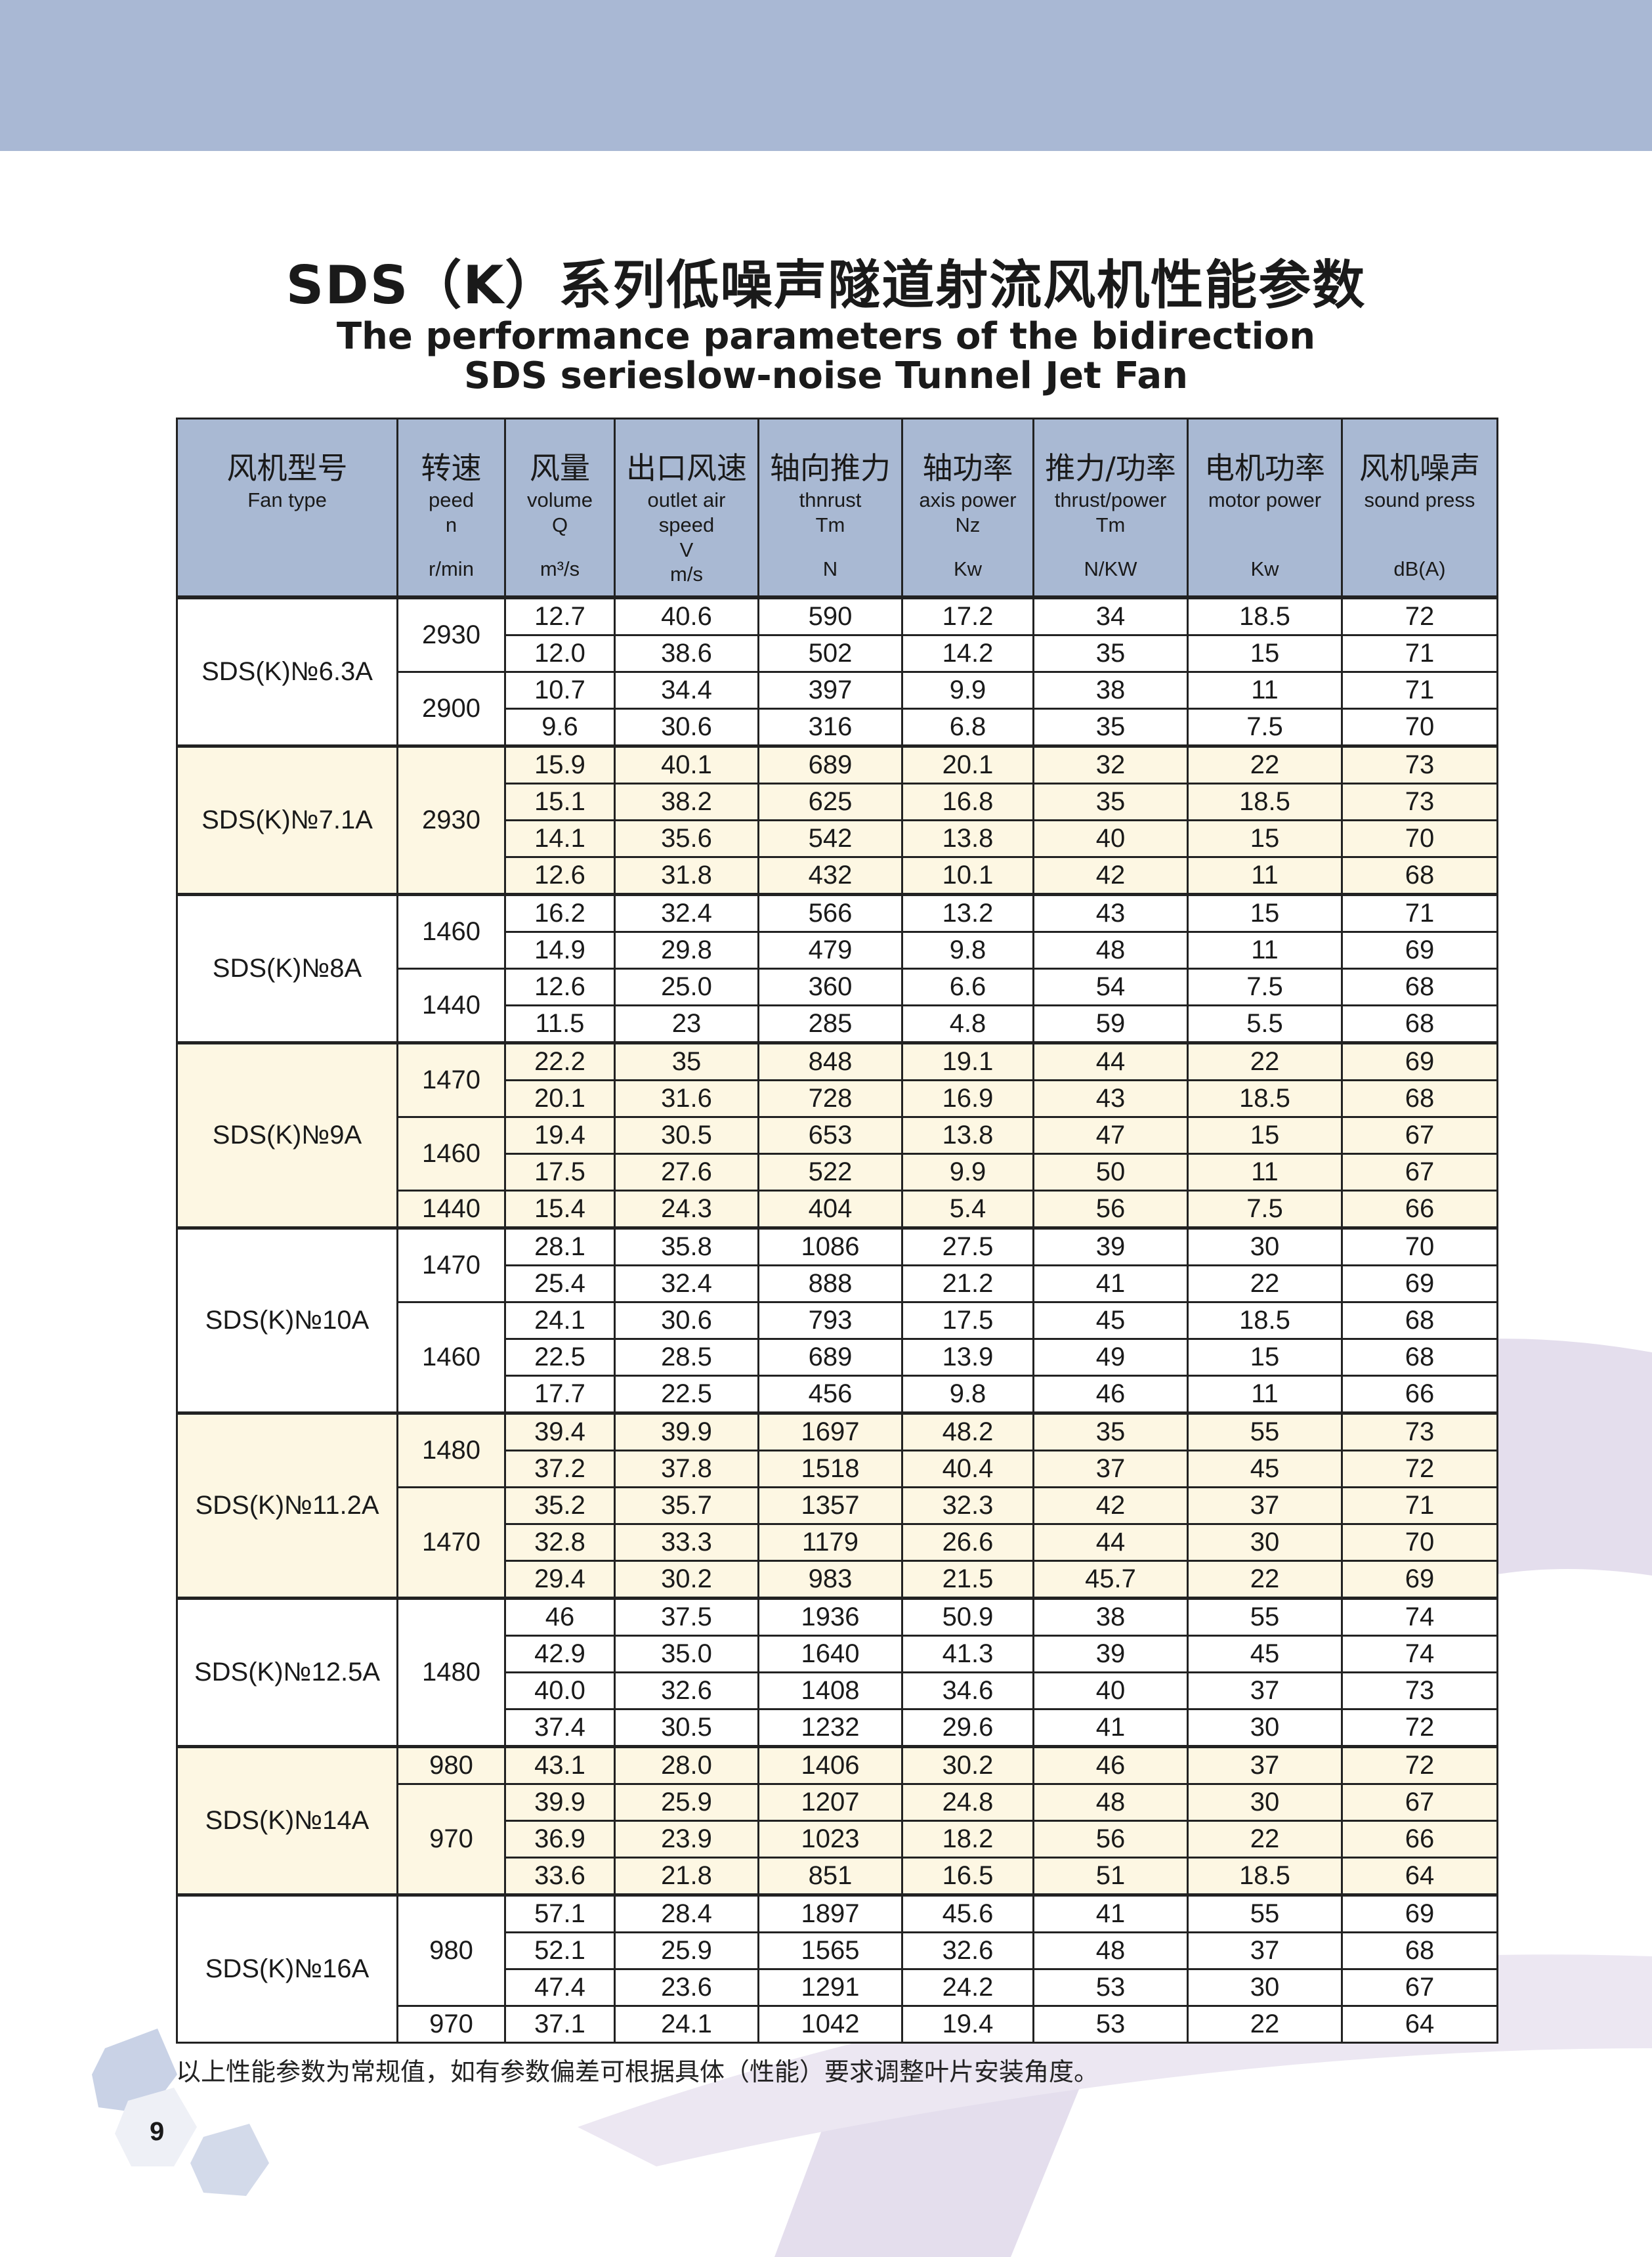  I want to click on table-row: 32.8 33.3 1179 26.6 44 30 70, so click(837, 1542).